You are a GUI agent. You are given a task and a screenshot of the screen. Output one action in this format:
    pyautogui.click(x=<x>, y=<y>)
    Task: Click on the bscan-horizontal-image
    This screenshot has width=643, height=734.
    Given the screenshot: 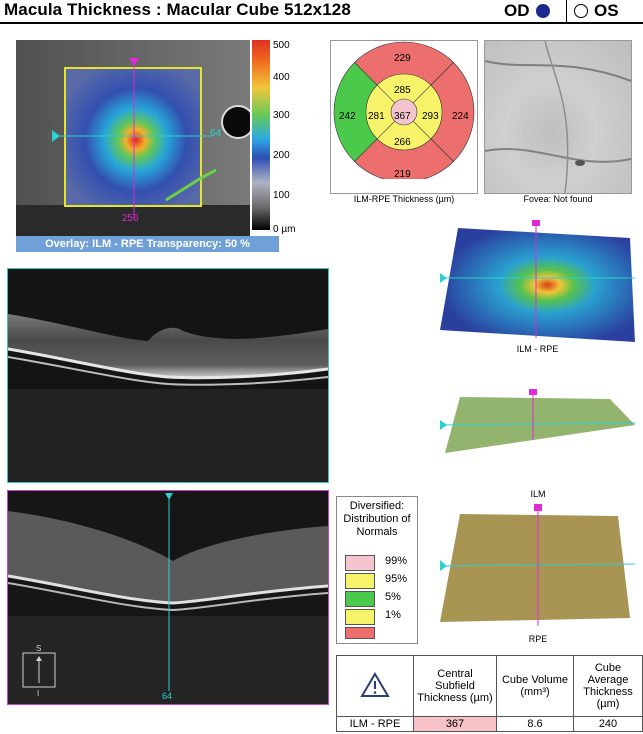 What is the action you would take?
    pyautogui.click(x=168, y=375)
    